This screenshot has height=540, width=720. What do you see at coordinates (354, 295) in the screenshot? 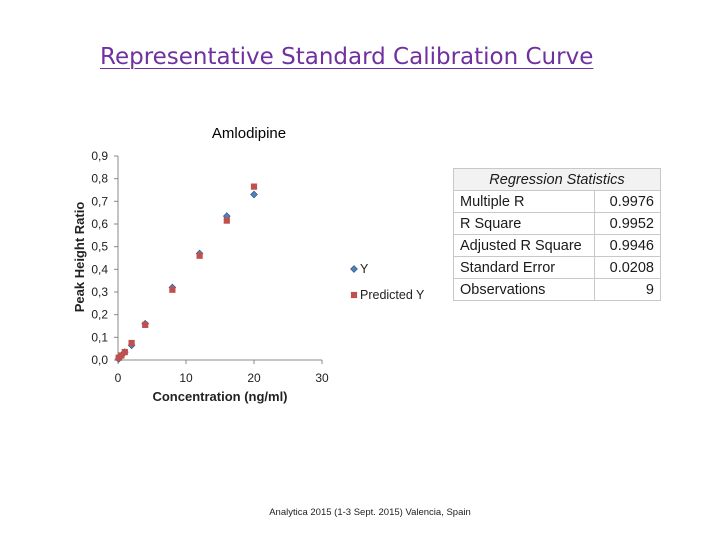
I see `legend-marker-predicted-y` at bounding box center [354, 295].